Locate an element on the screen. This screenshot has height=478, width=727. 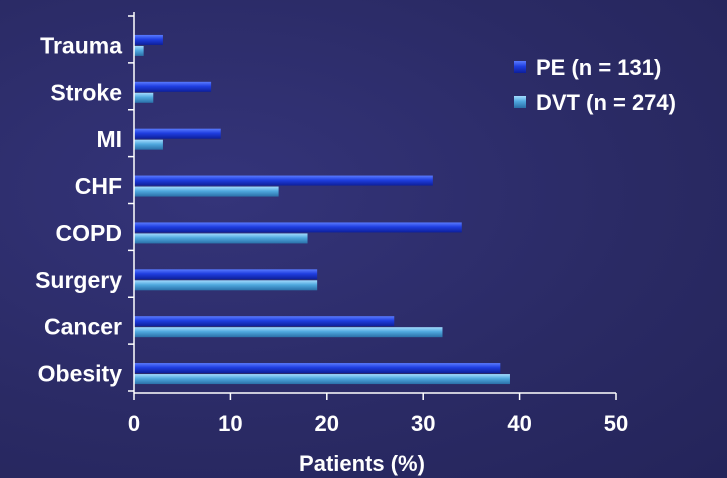
bar-pe-chf is located at coordinates (283, 180).